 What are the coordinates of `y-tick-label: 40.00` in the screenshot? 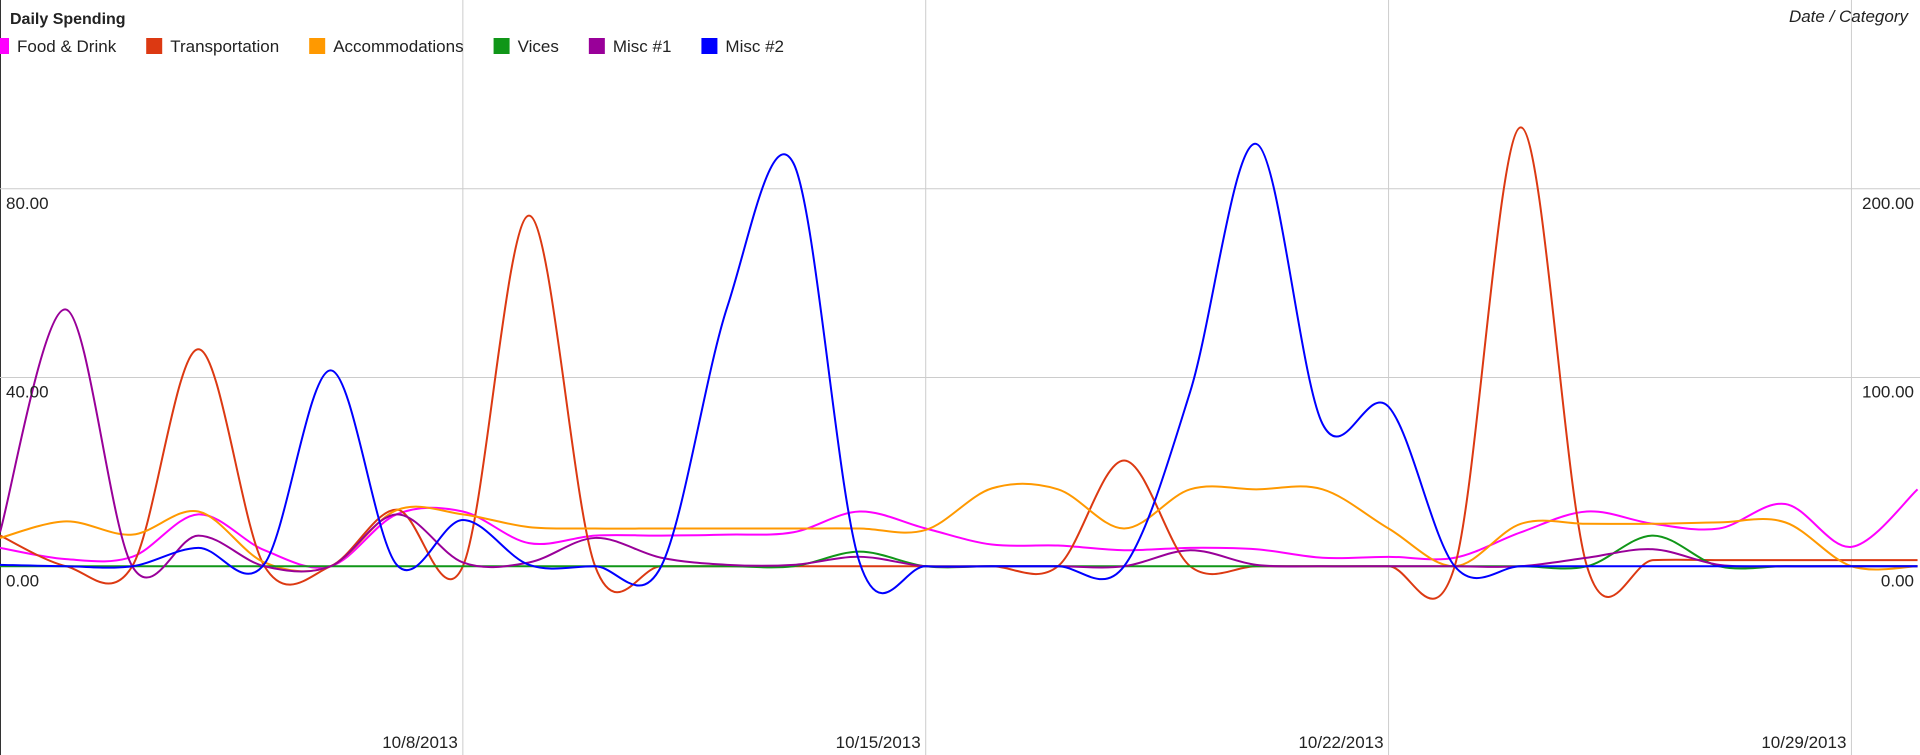 It's located at (27, 392).